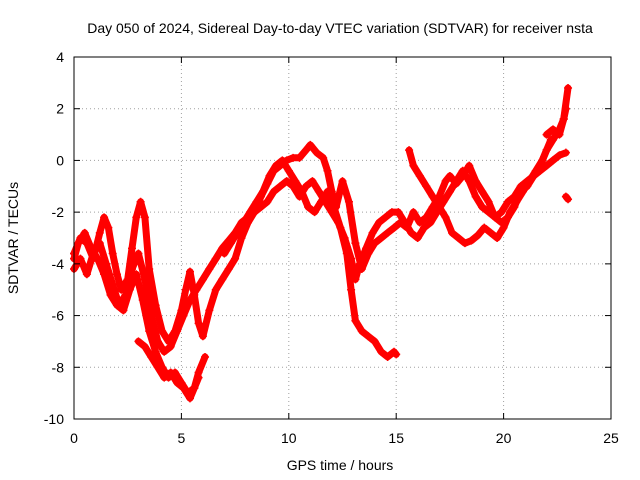 The height and width of the screenshot is (480, 640). I want to click on series-track-g, so click(557, 111).